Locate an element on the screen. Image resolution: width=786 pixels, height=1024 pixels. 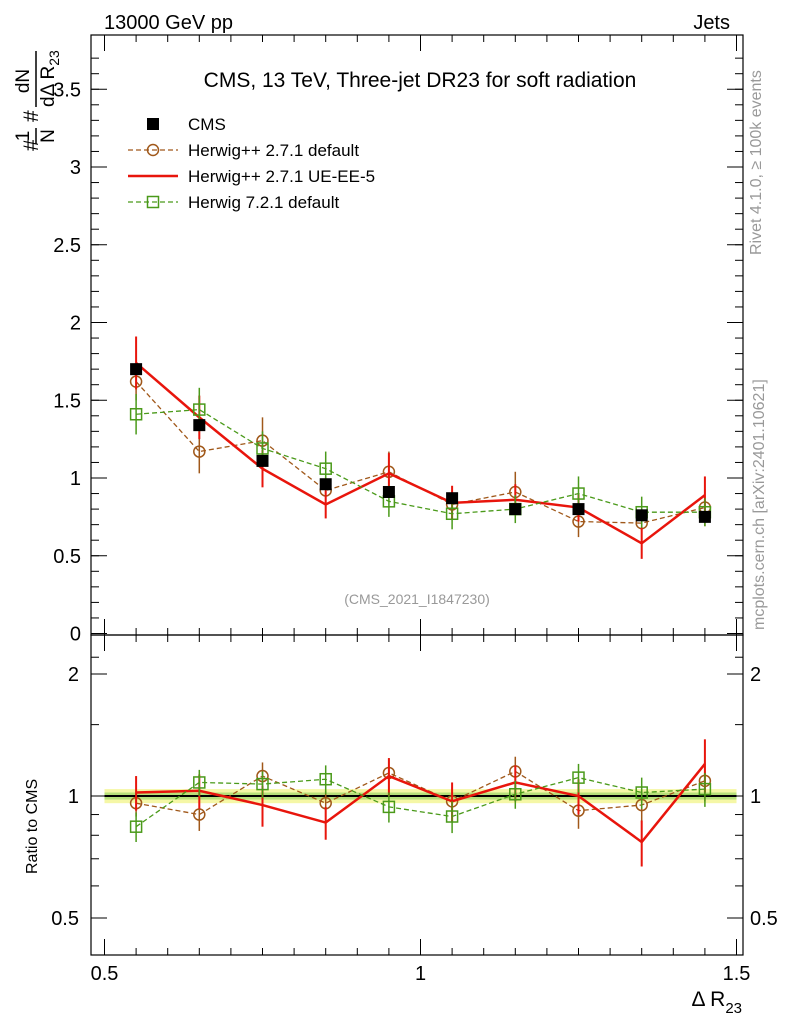
legend-entry-cms: CMS is located at coordinates (186, 124).